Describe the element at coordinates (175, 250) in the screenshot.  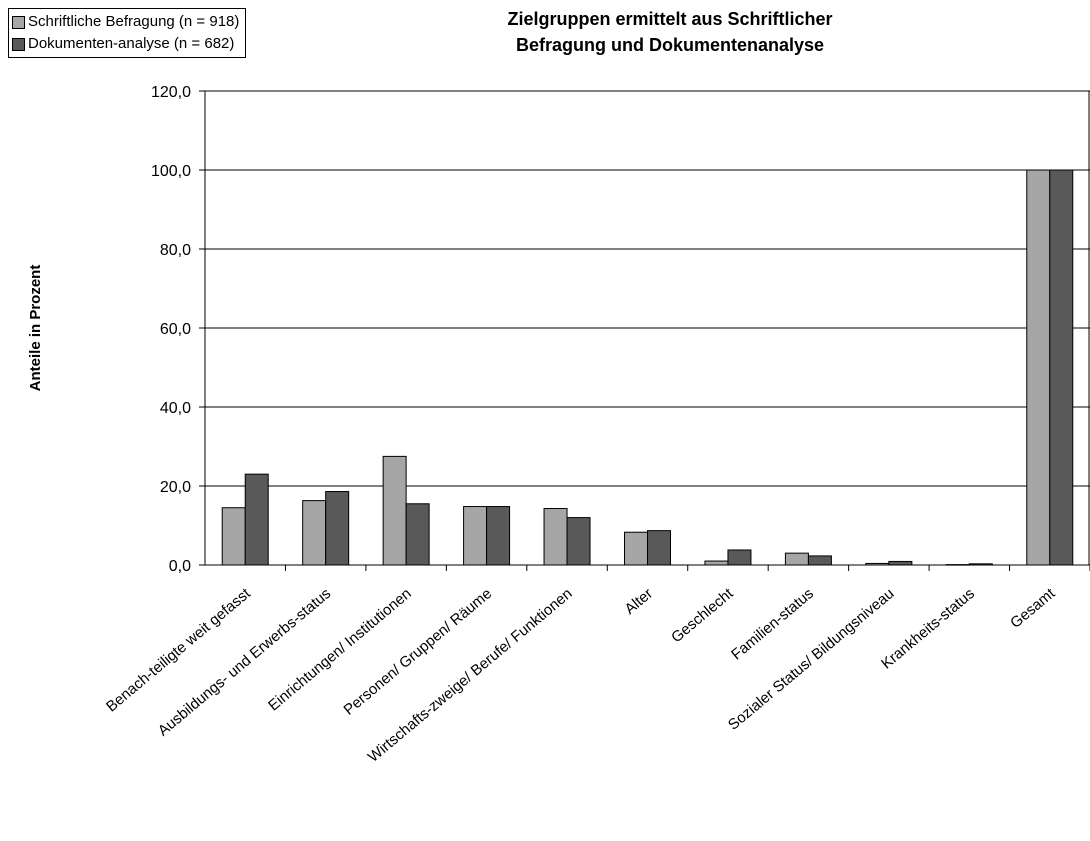
I see `y-tick-label: 80,0` at that location.